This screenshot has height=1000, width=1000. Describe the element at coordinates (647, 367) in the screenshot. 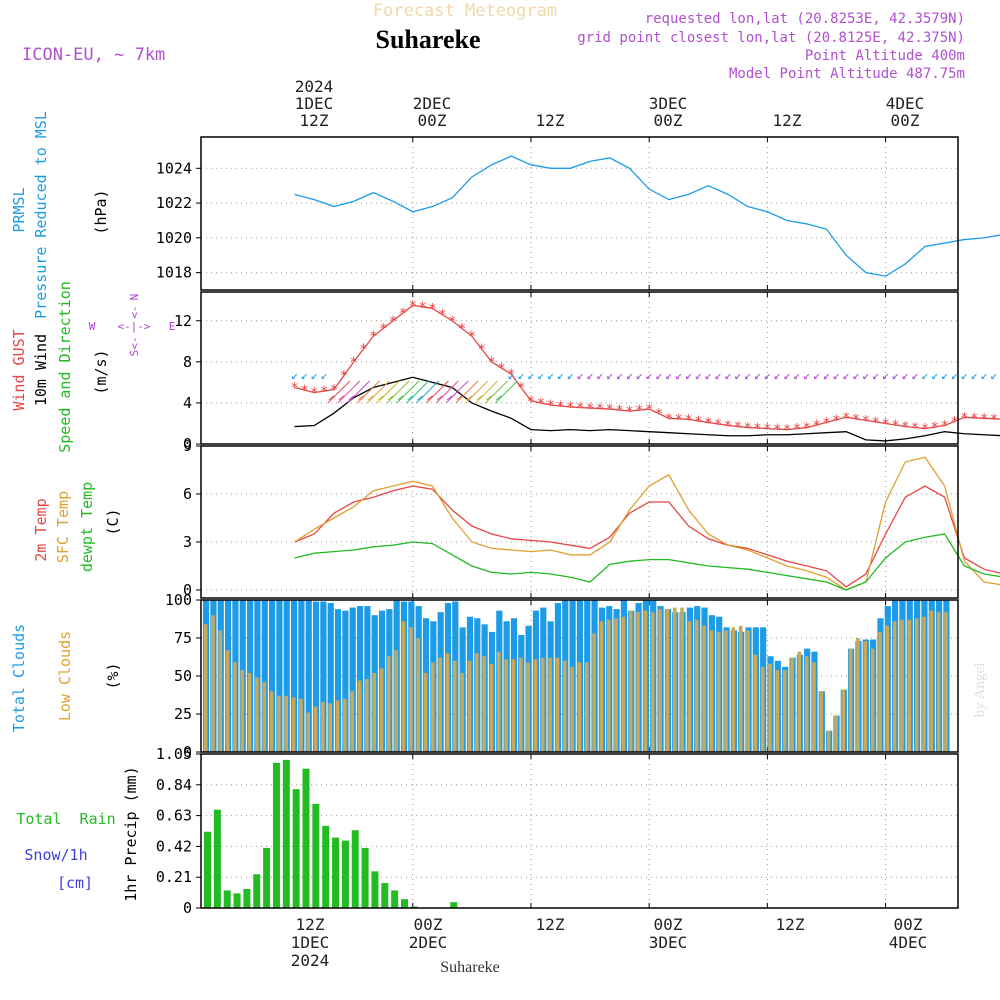

I see `series-line-wind-gust` at that location.